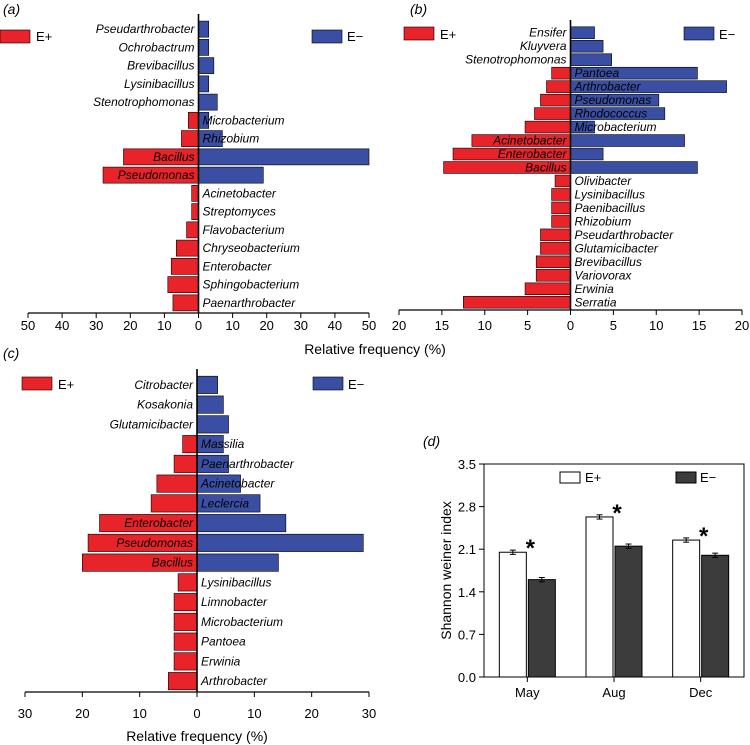 Image resolution: width=750 pixels, height=745 pixels. Describe the element at coordinates (375, 349) in the screenshot. I see `shared-xlabel: Relative frequency (%)` at that location.